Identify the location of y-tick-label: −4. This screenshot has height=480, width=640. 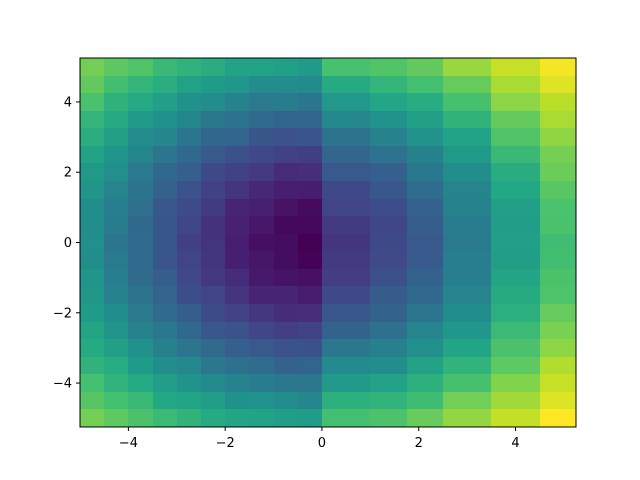
(62, 384).